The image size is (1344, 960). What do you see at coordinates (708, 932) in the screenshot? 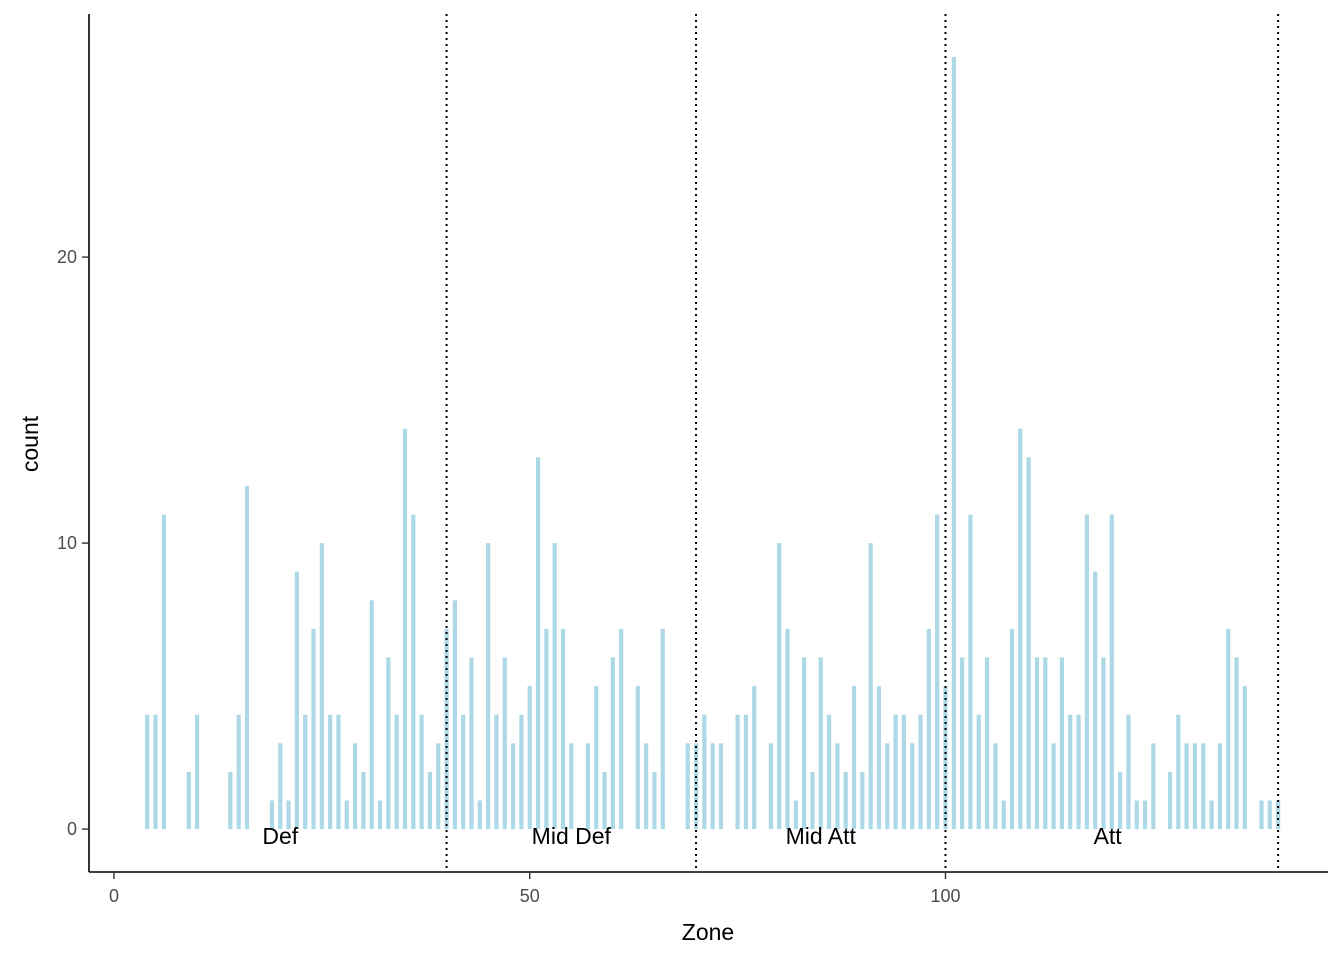
I see `x-axis-title: Zone` at bounding box center [708, 932].